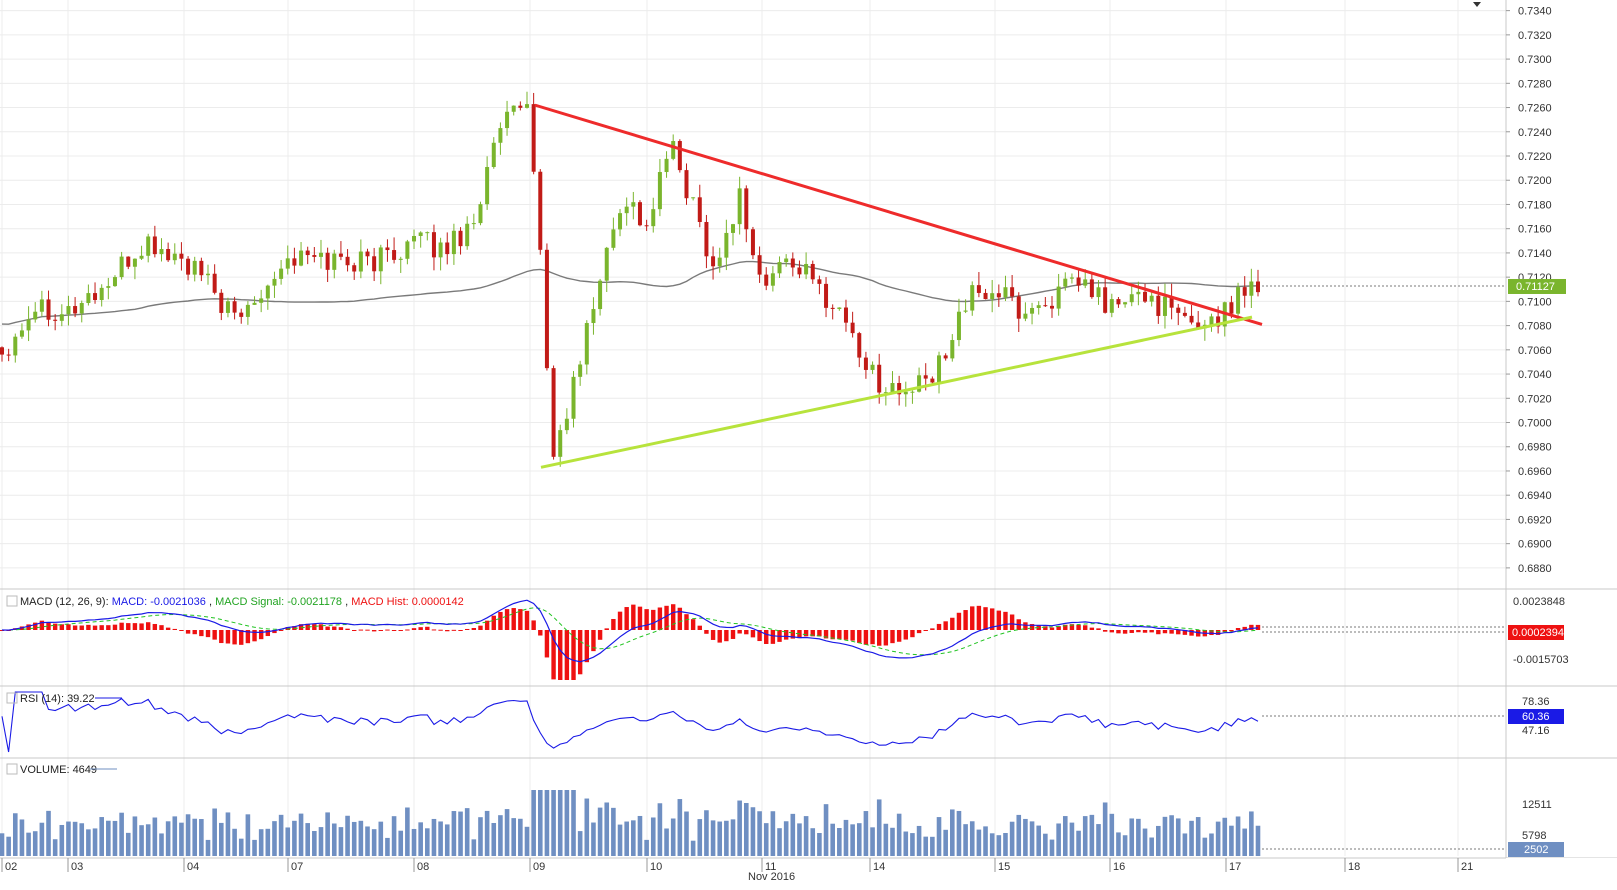  What do you see at coordinates (808, 871) in the screenshot?
I see `time-axis: 02 03 04 07 08 09 10 11 14 15 16 17 18 21` at bounding box center [808, 871].